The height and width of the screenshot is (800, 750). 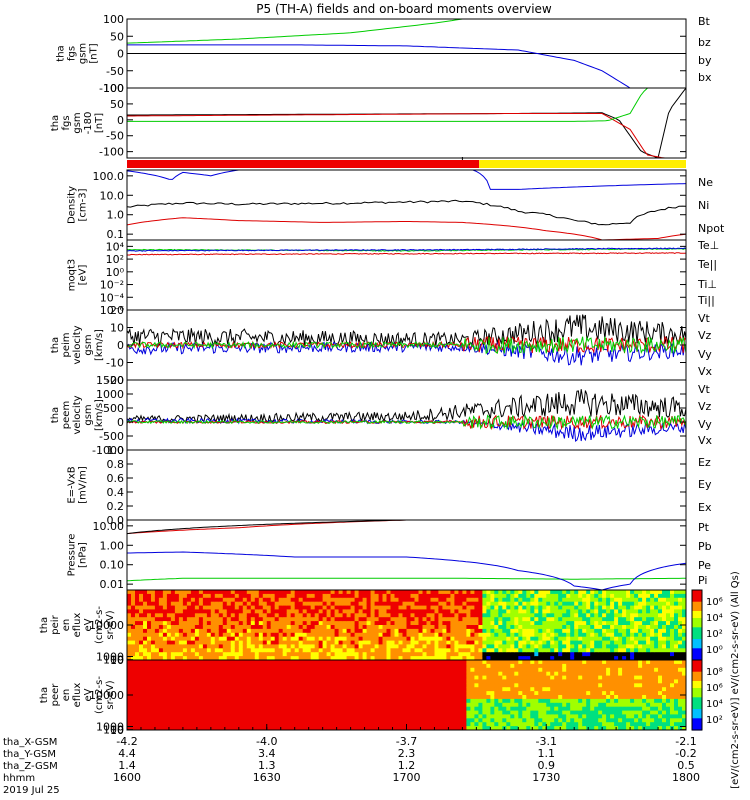 What do you see at coordinates (66, 344) in the screenshot?
I see `ylabel-line: peim` at bounding box center [66, 344].